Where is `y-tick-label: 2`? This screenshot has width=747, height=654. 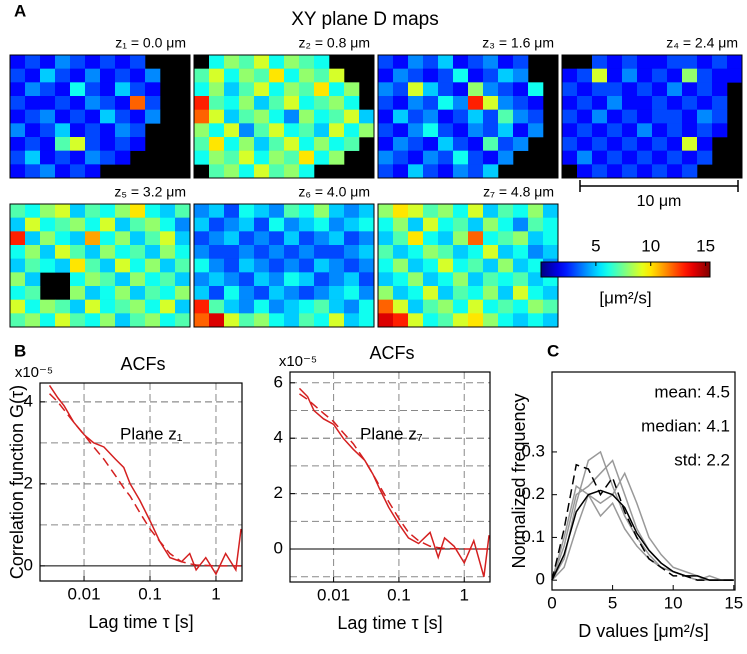
y-tick-label: 2 is located at coordinates (28, 482).